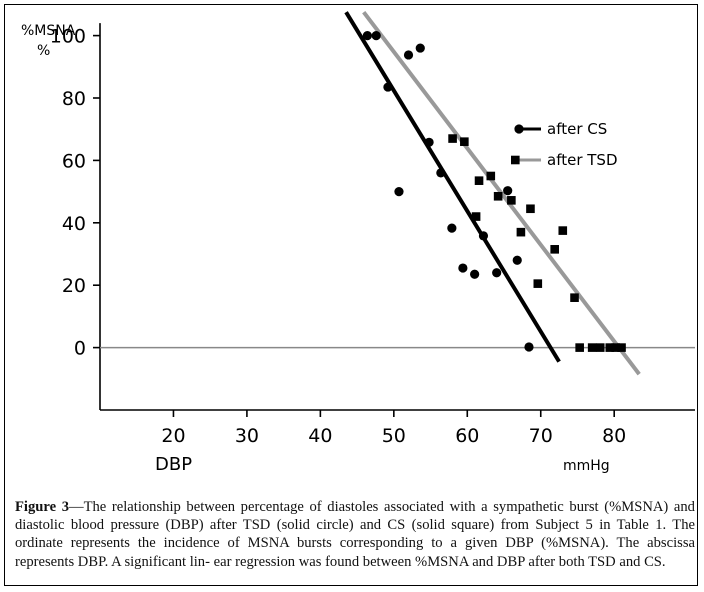 This screenshot has height=592, width=704. Describe the element at coordinates (74, 99) in the screenshot. I see `y-tick-label: 80` at that location.